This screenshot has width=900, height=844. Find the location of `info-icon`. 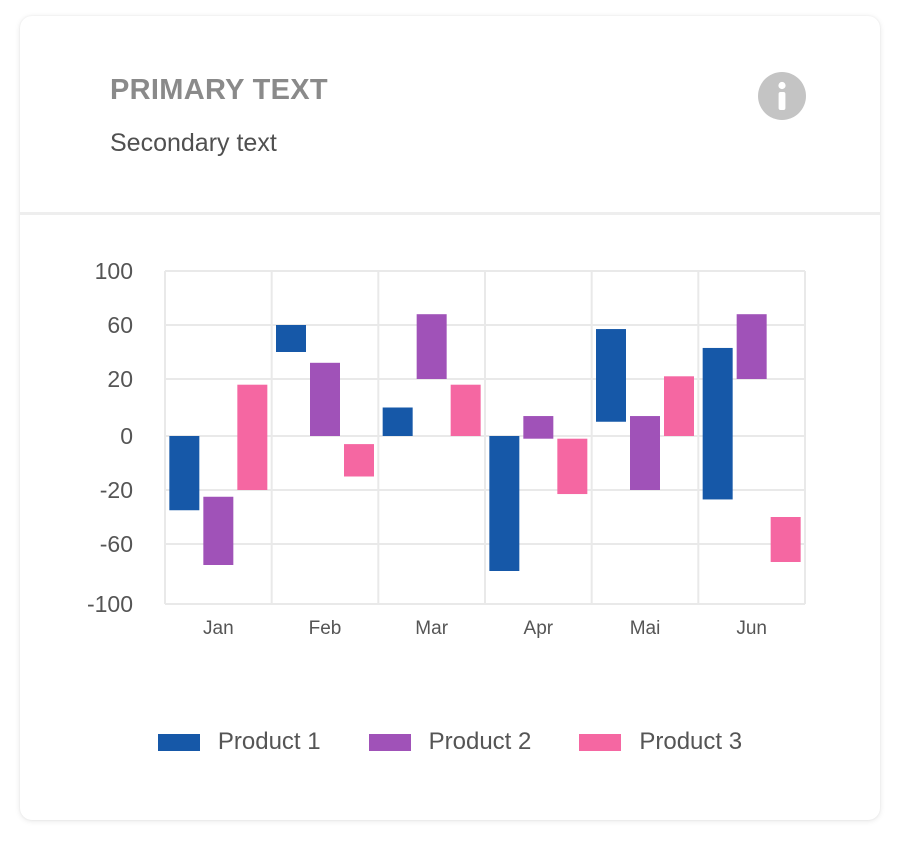

info-icon is located at coordinates (782, 95).